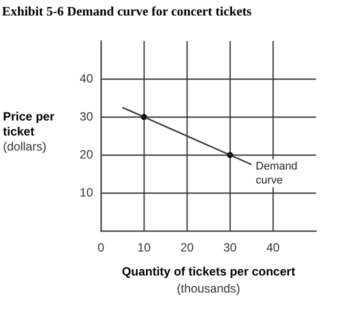 The height and width of the screenshot is (320, 340). I want to click on chart-title: Exhibit 5-6 Demand curve for concert tickets, so click(127, 10).